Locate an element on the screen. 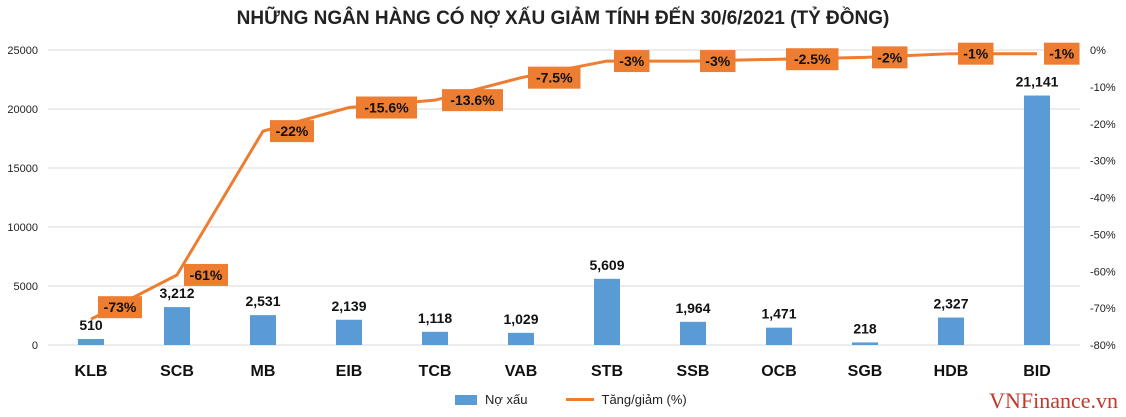 This screenshot has width=1126, height=417. y2-tick-label: -10% is located at coordinates (1103, 88).